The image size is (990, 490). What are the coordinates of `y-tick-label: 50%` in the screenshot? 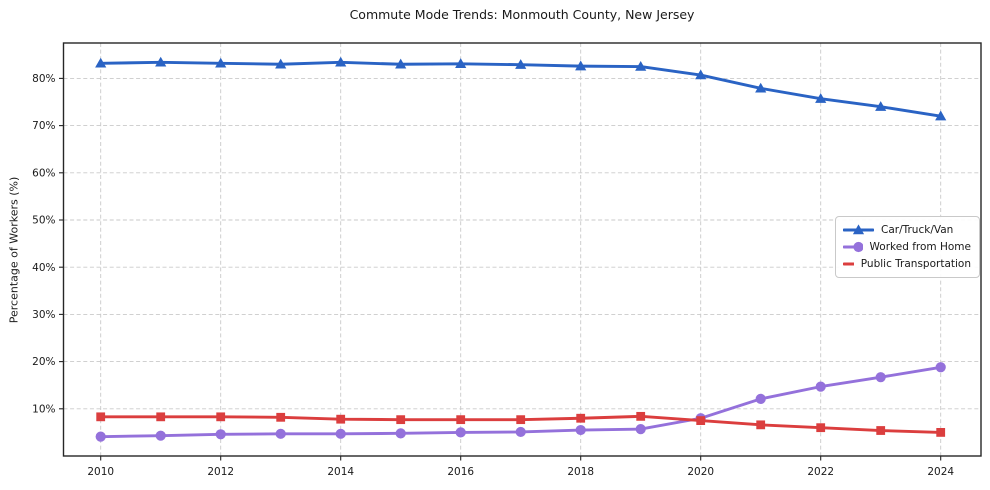 It's located at (43, 221).